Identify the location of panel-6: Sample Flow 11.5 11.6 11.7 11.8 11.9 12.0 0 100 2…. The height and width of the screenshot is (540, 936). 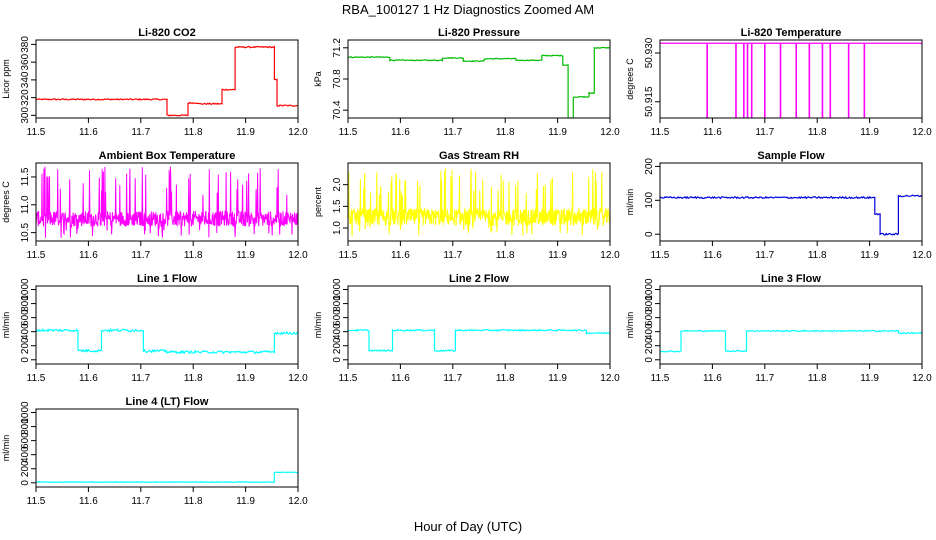
(778, 205).